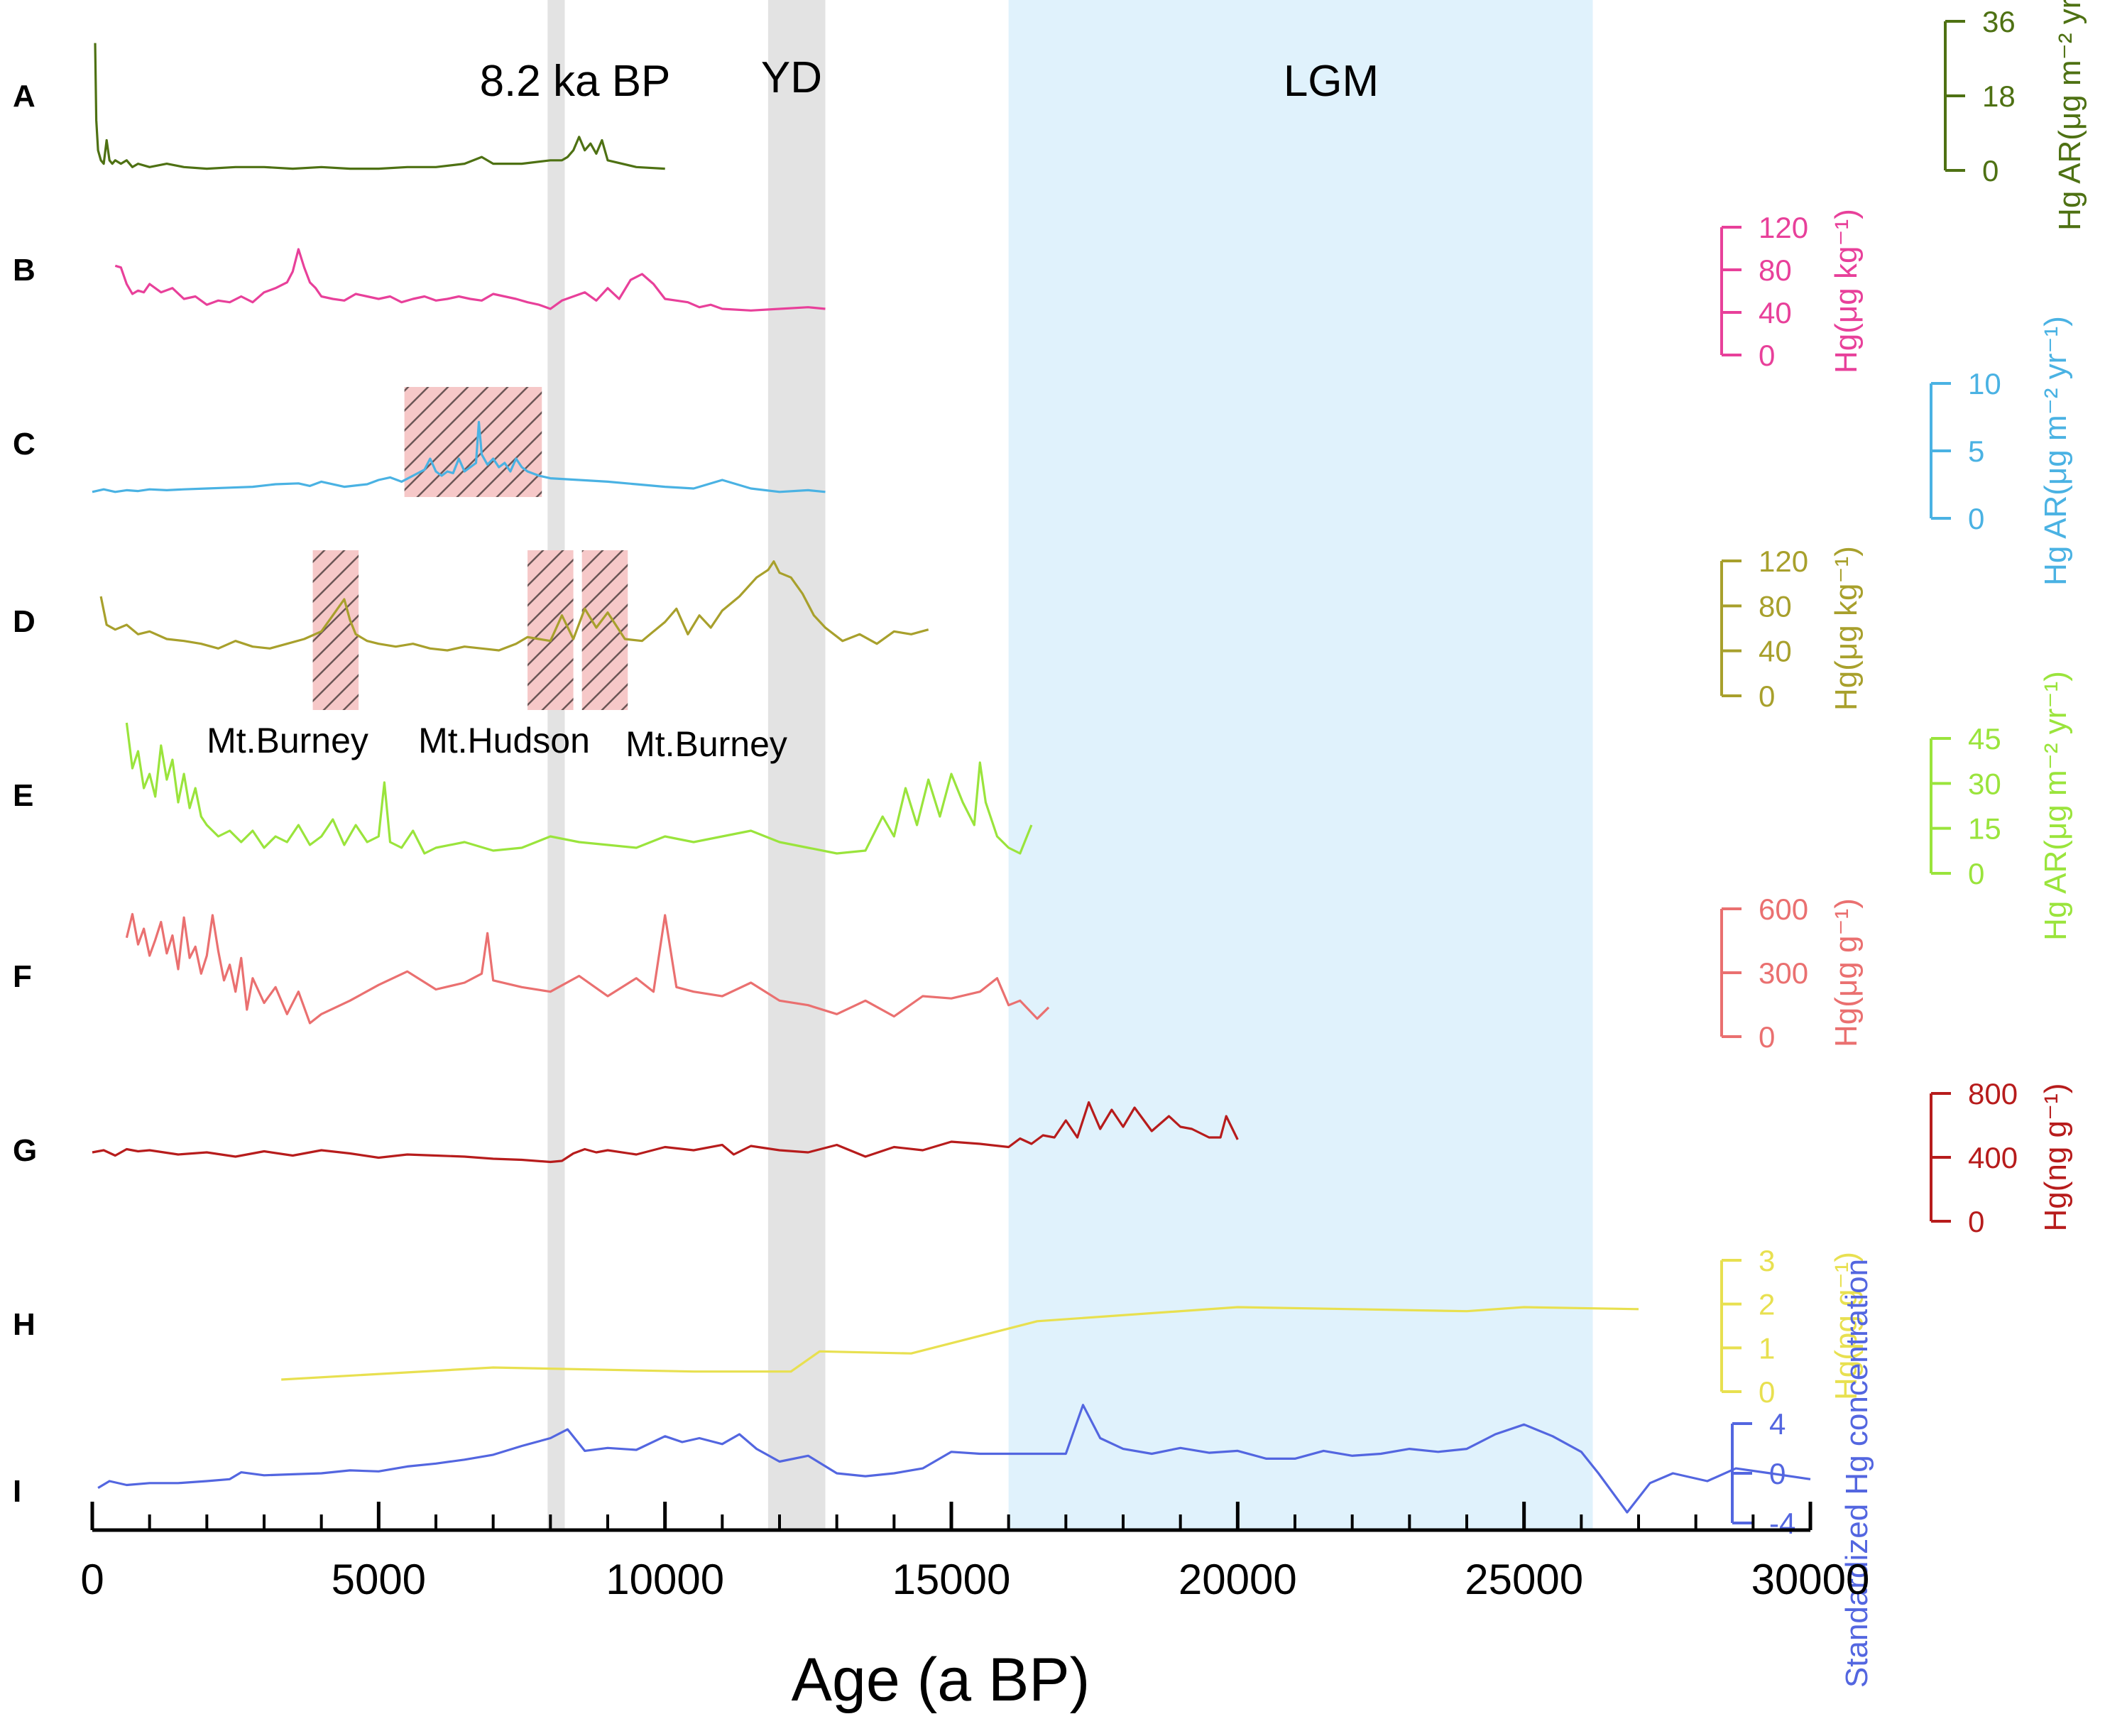 The image size is (2105, 1736). I want to click on y-tick-label-F-2: 600, so click(1783, 909).